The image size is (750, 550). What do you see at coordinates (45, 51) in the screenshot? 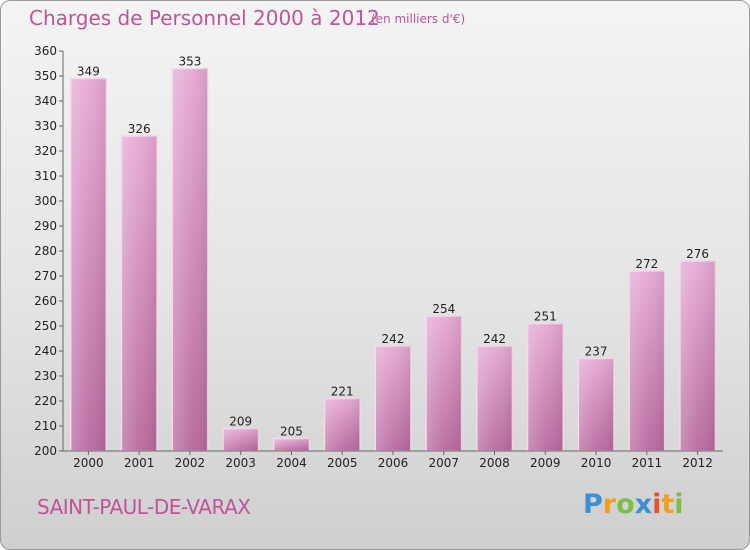
I see `y-tick-label: 360` at bounding box center [45, 51].